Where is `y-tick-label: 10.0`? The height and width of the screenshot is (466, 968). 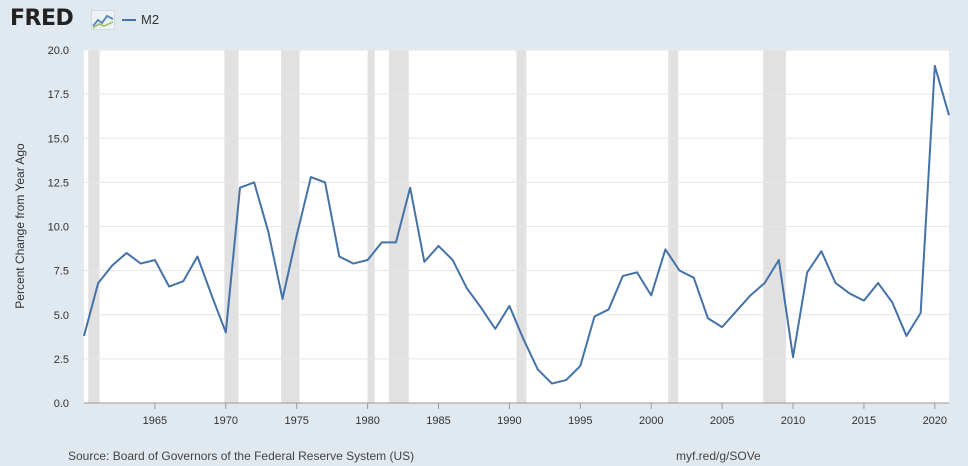
y-tick-label: 10.0 is located at coordinates (58, 228).